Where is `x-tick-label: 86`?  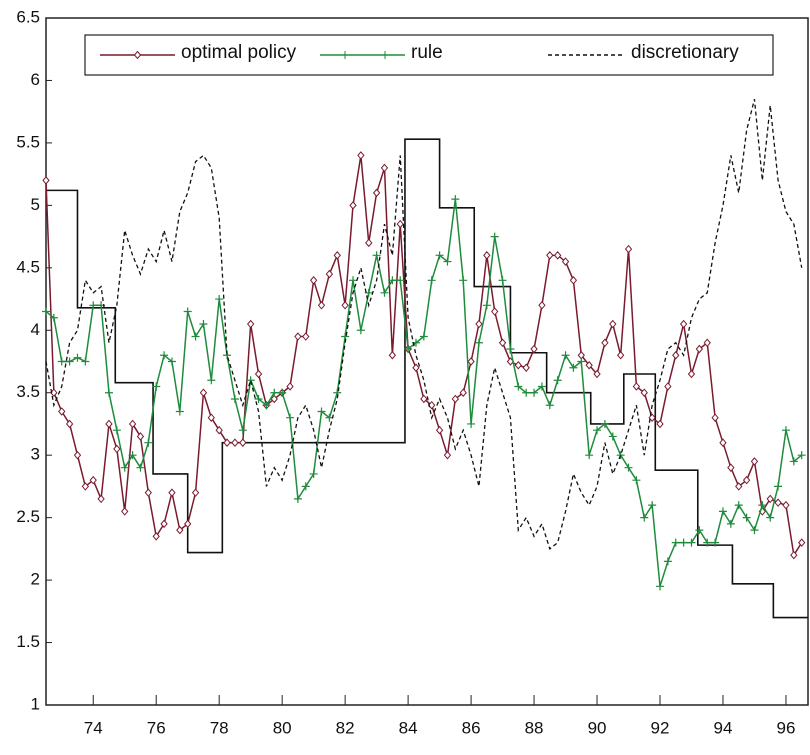 x-tick-label: 86 is located at coordinates (471, 727).